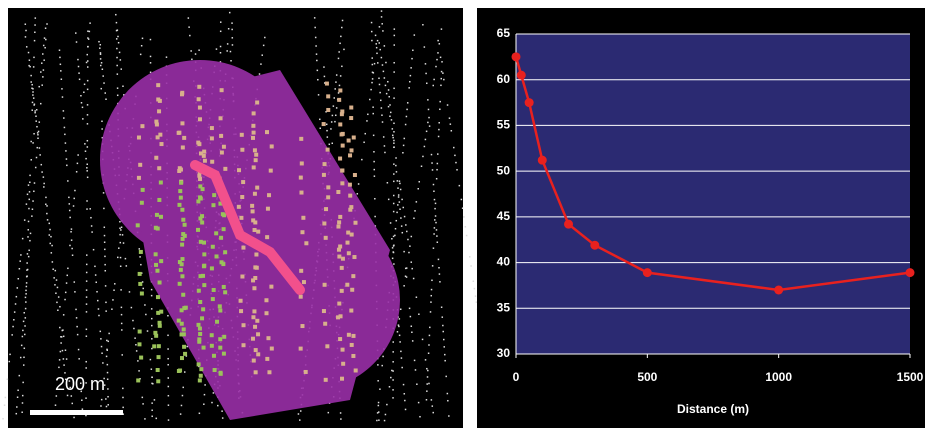 This screenshot has height=438, width=925. What do you see at coordinates (910, 377) in the screenshot?
I see `x-tick-label: 1500` at bounding box center [910, 377].